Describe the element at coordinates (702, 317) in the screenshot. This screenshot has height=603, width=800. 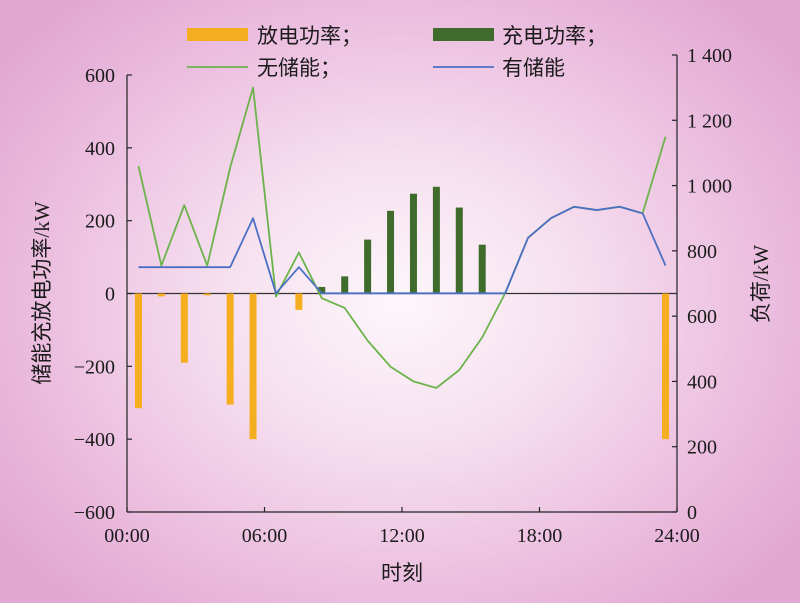
I see `right-y-tick-label: 600` at that location.